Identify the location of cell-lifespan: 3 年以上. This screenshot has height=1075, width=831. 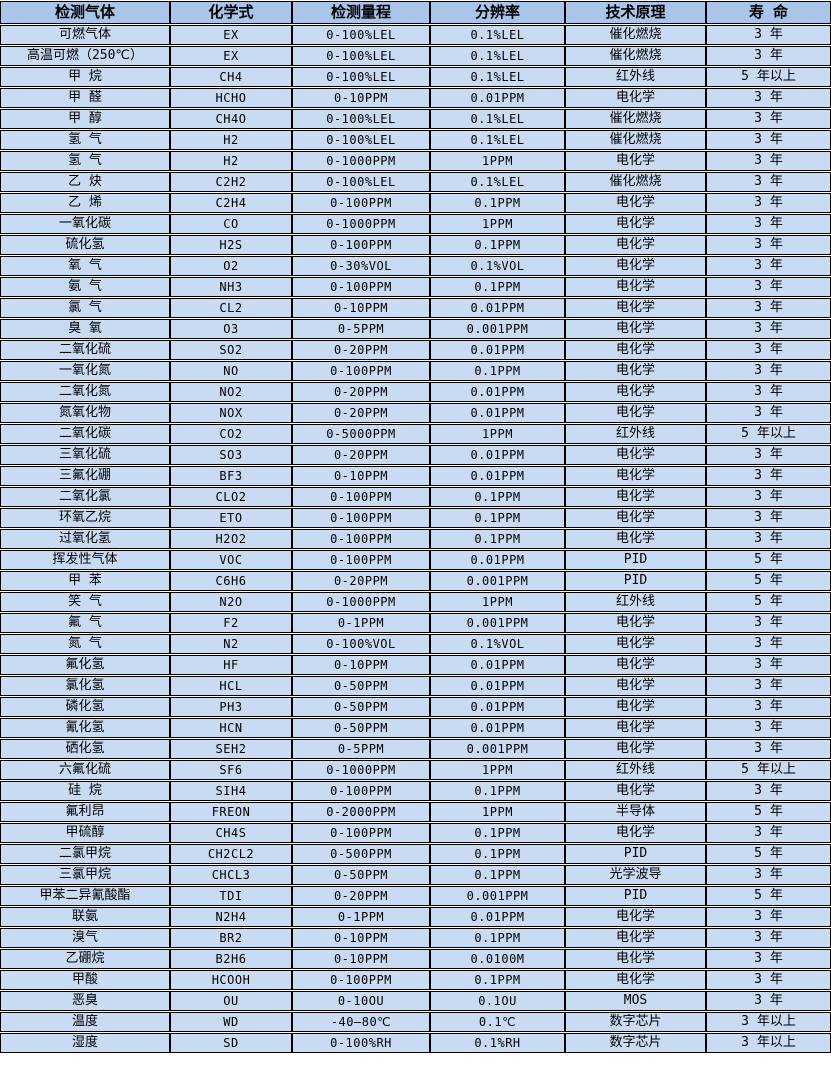
(768, 1043).